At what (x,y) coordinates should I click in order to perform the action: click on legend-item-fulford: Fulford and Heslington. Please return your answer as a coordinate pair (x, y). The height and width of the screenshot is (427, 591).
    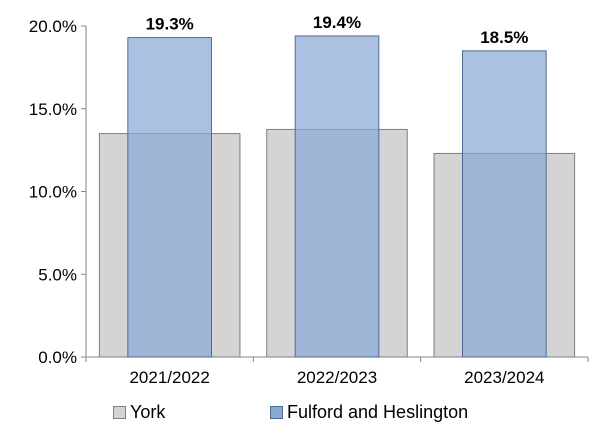
    Looking at the image, I should click on (369, 412).